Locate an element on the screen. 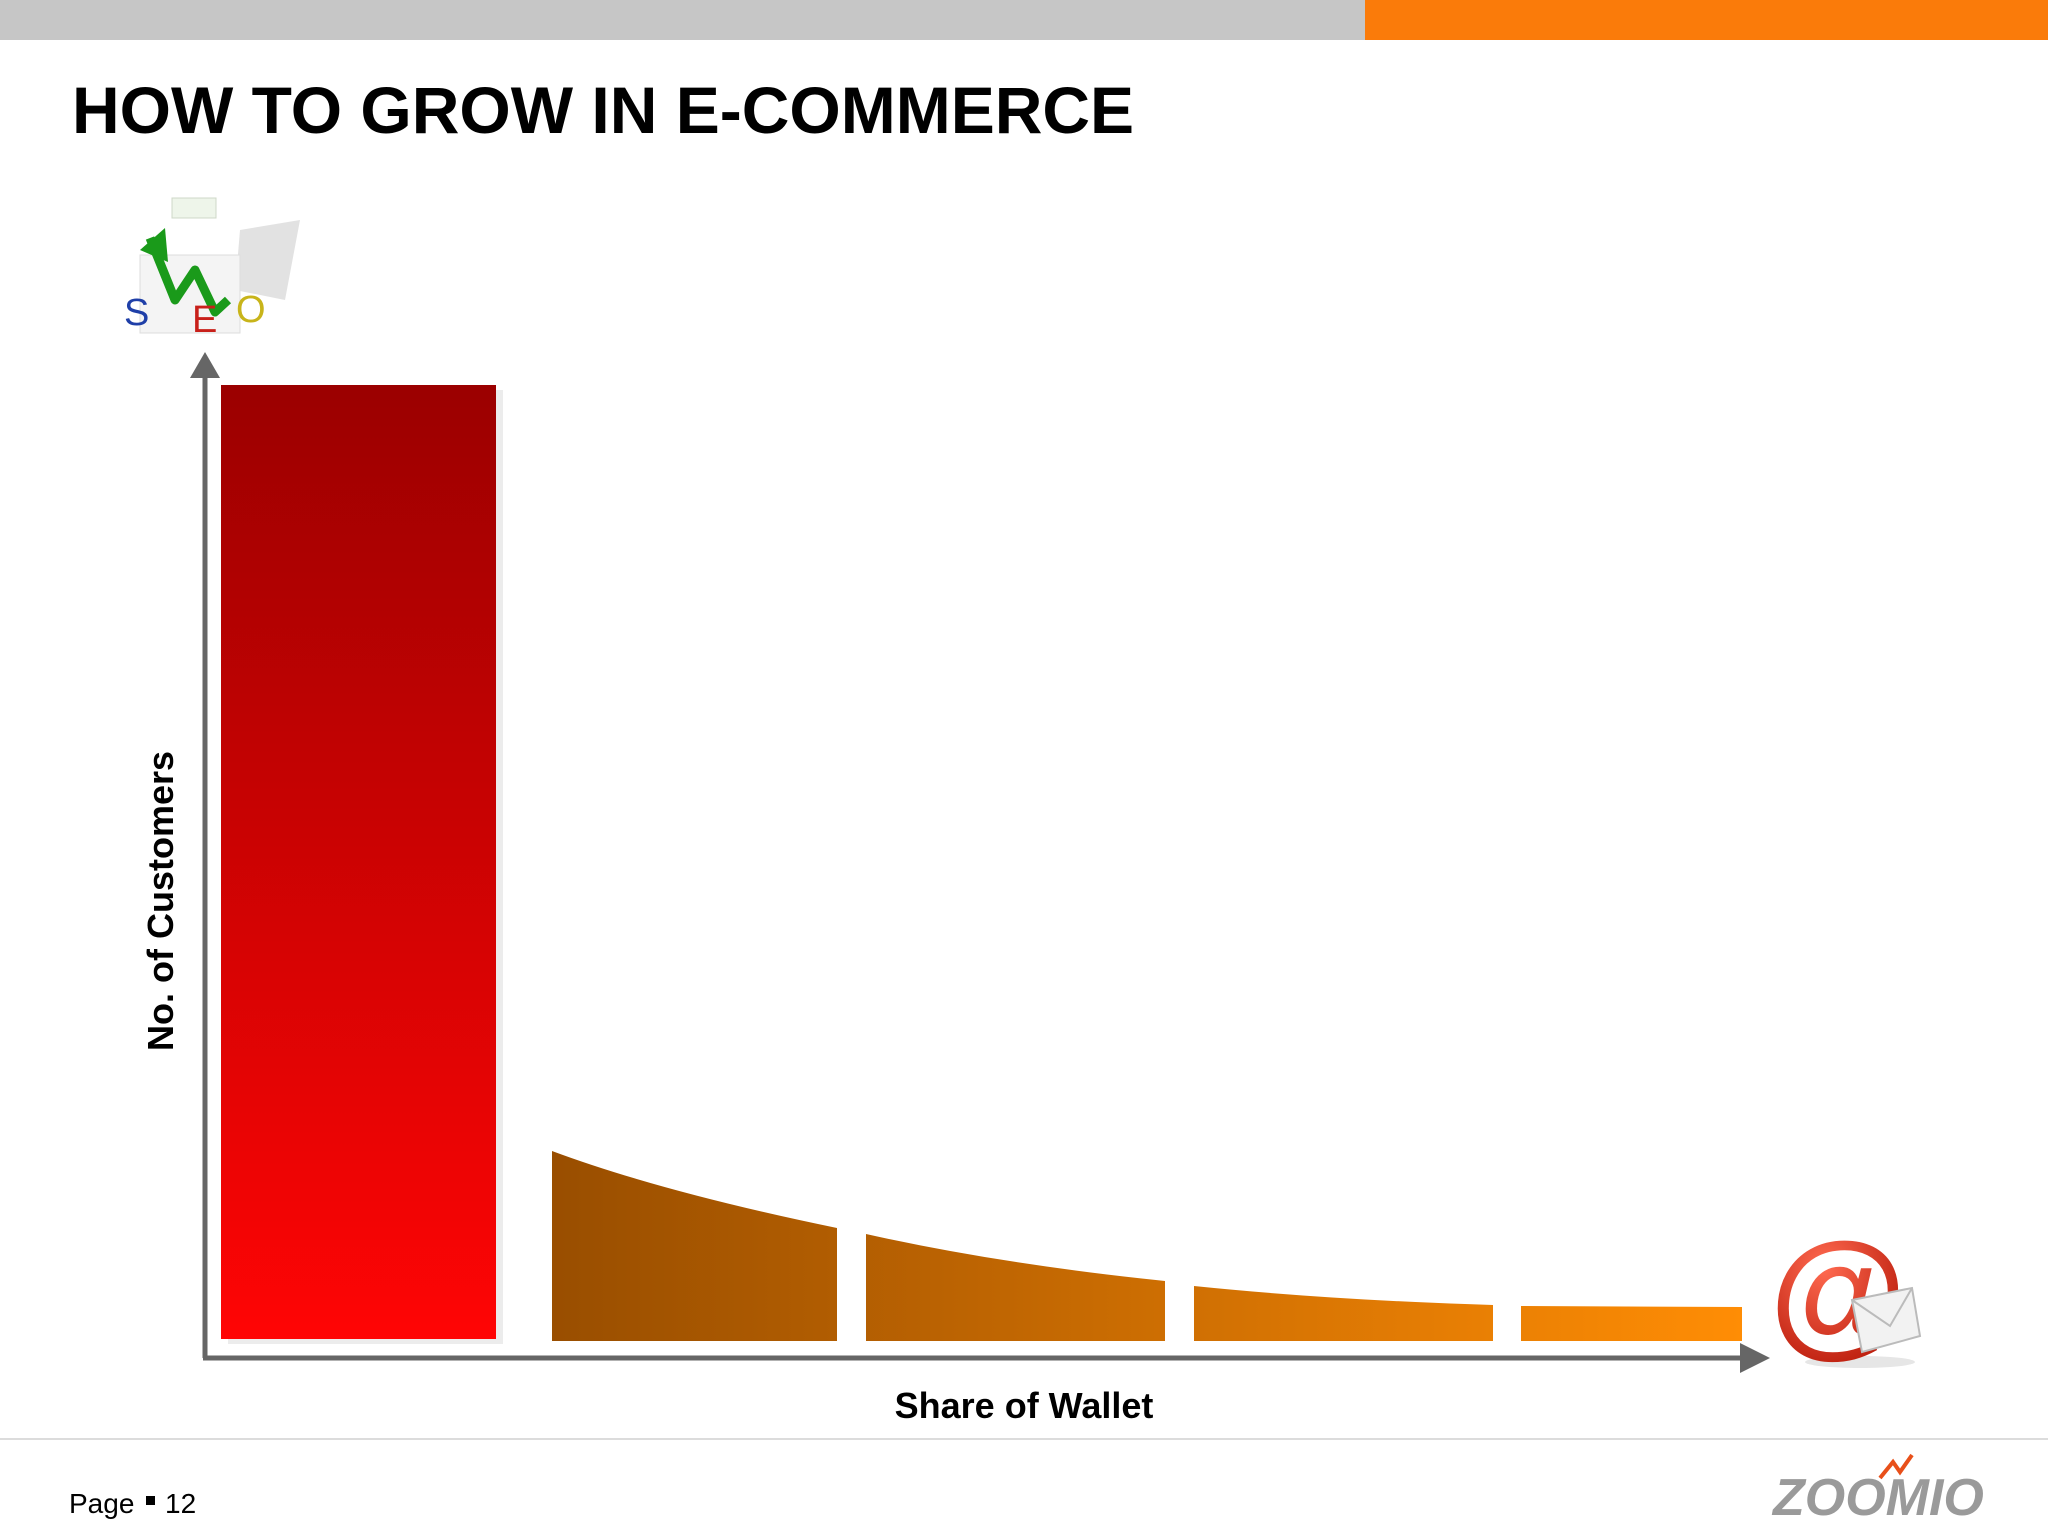 Image resolution: width=2048 pixels, height=1536 pixels. seo-icon: S E O is located at coordinates (212, 269).